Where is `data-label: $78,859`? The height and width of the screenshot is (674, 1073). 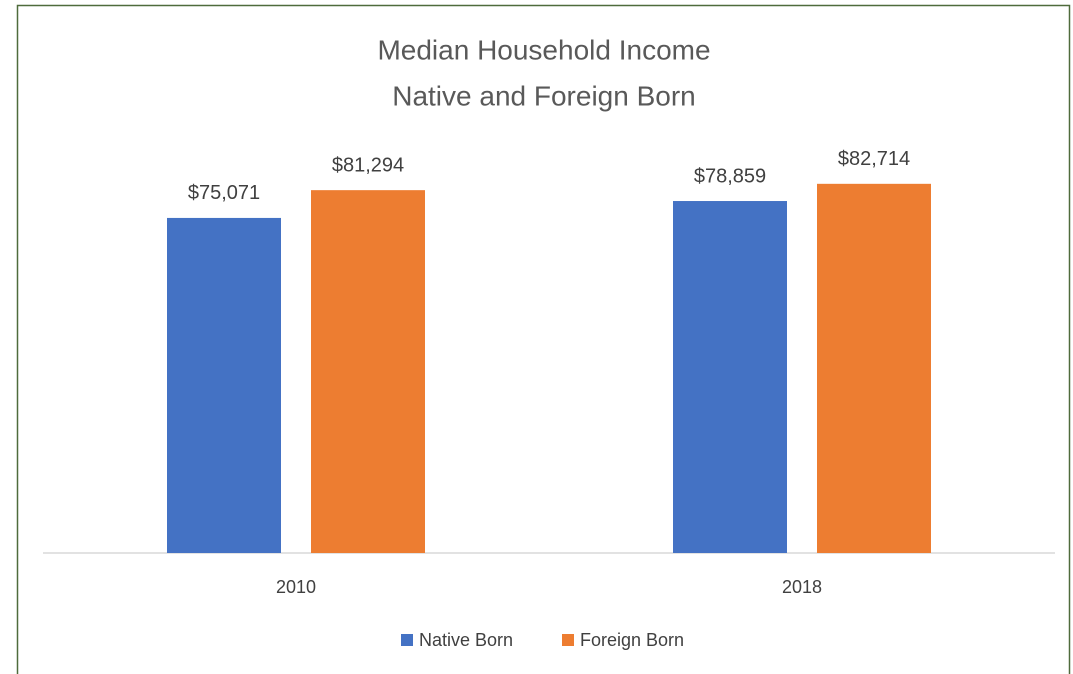
data-label: $78,859 is located at coordinates (730, 176).